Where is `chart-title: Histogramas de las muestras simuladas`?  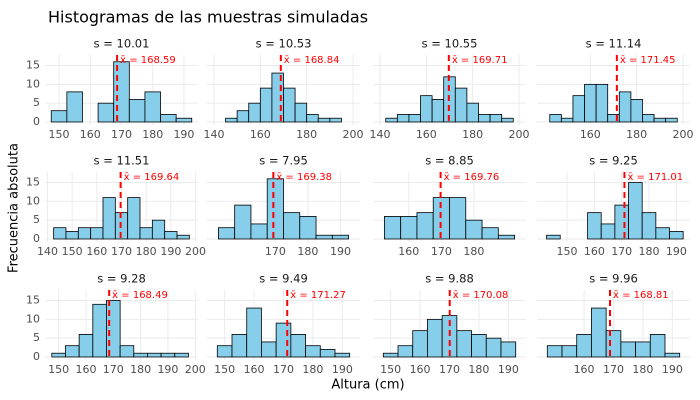
chart-title: Histogramas de las muestras simuladas is located at coordinates (208, 17).